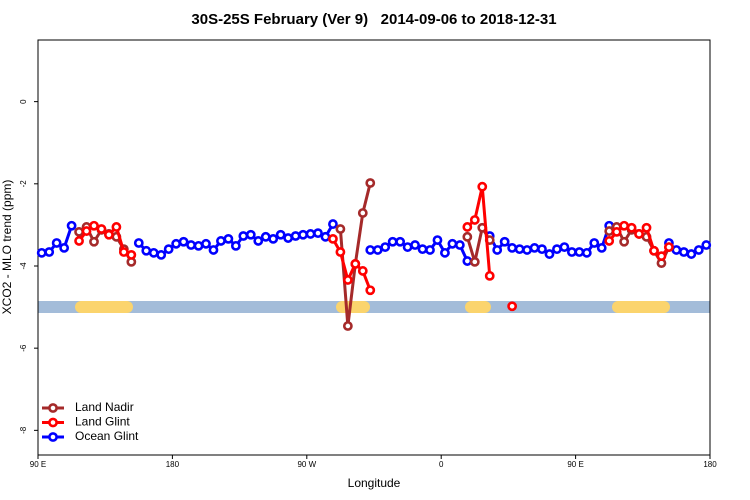 The height and width of the screenshot is (500, 750). What do you see at coordinates (23, 184) in the screenshot?
I see `y-tick-label: -2` at bounding box center [23, 184].